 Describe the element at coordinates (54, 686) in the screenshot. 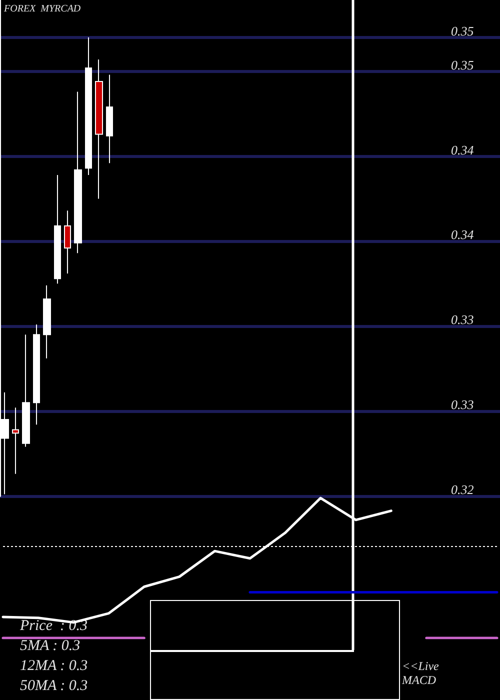

I see `text: 50MA : 0.3` at that location.